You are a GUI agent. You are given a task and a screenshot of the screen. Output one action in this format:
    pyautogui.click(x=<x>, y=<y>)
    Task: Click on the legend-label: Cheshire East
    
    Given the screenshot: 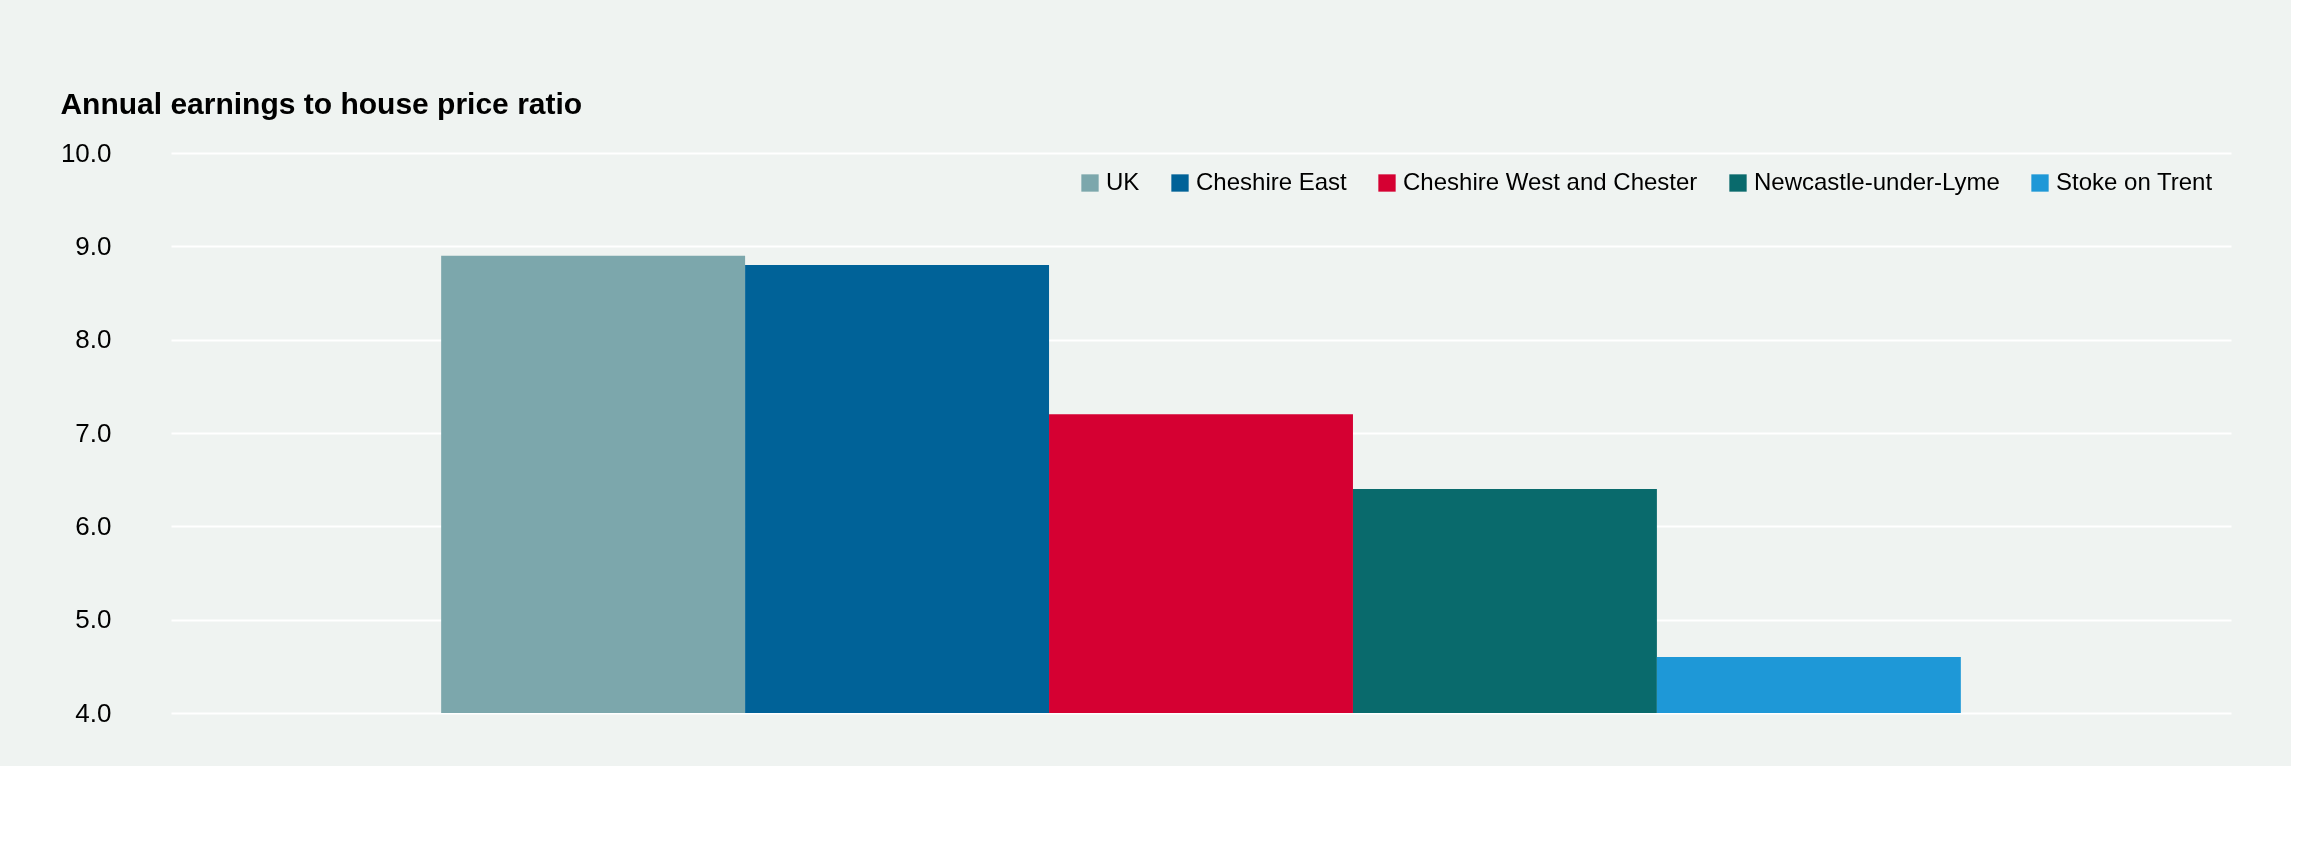 What is the action you would take?
    pyautogui.click(x=1272, y=181)
    